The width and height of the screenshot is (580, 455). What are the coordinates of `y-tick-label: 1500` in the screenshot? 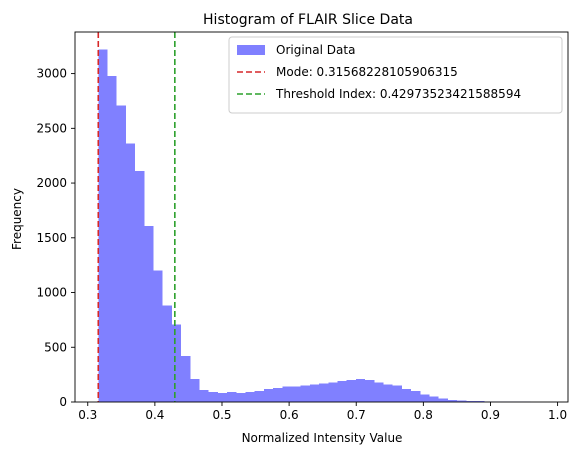 It's located at (51, 238).